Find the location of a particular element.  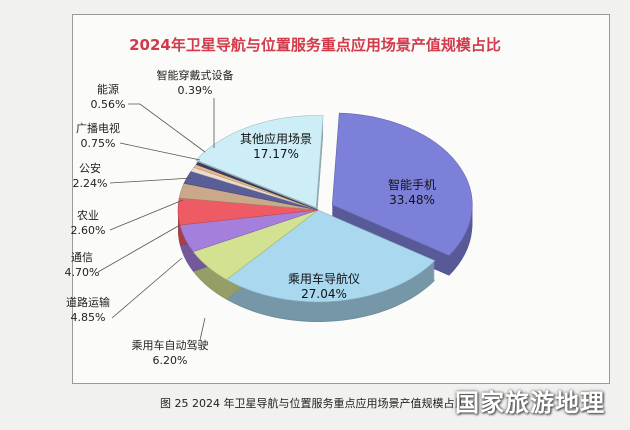

leader-line-police is located at coordinates (151, 180).